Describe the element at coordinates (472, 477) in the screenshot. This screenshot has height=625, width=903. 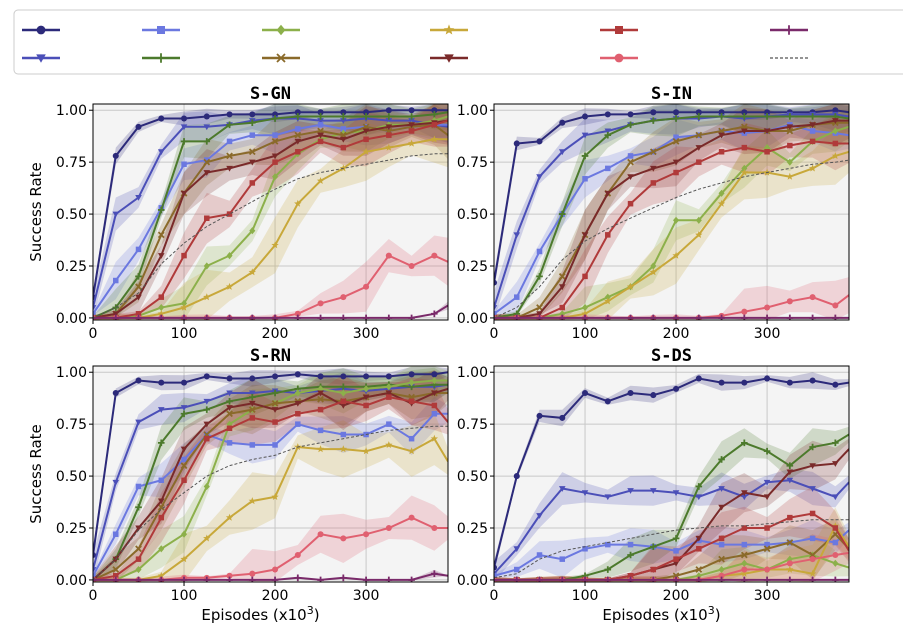
I see `y-tick-label: 0.50` at that location.